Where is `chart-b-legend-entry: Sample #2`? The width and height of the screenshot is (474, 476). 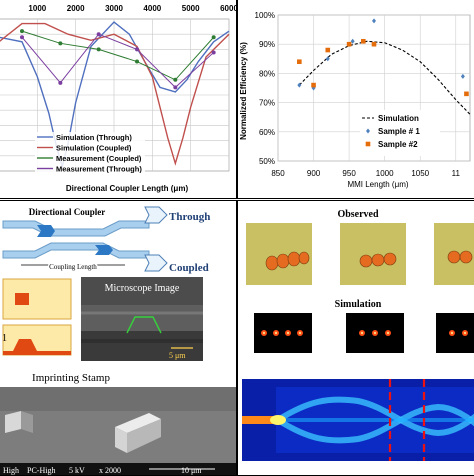
chart-b-legend-entry: Sample #2 is located at coordinates (398, 144).